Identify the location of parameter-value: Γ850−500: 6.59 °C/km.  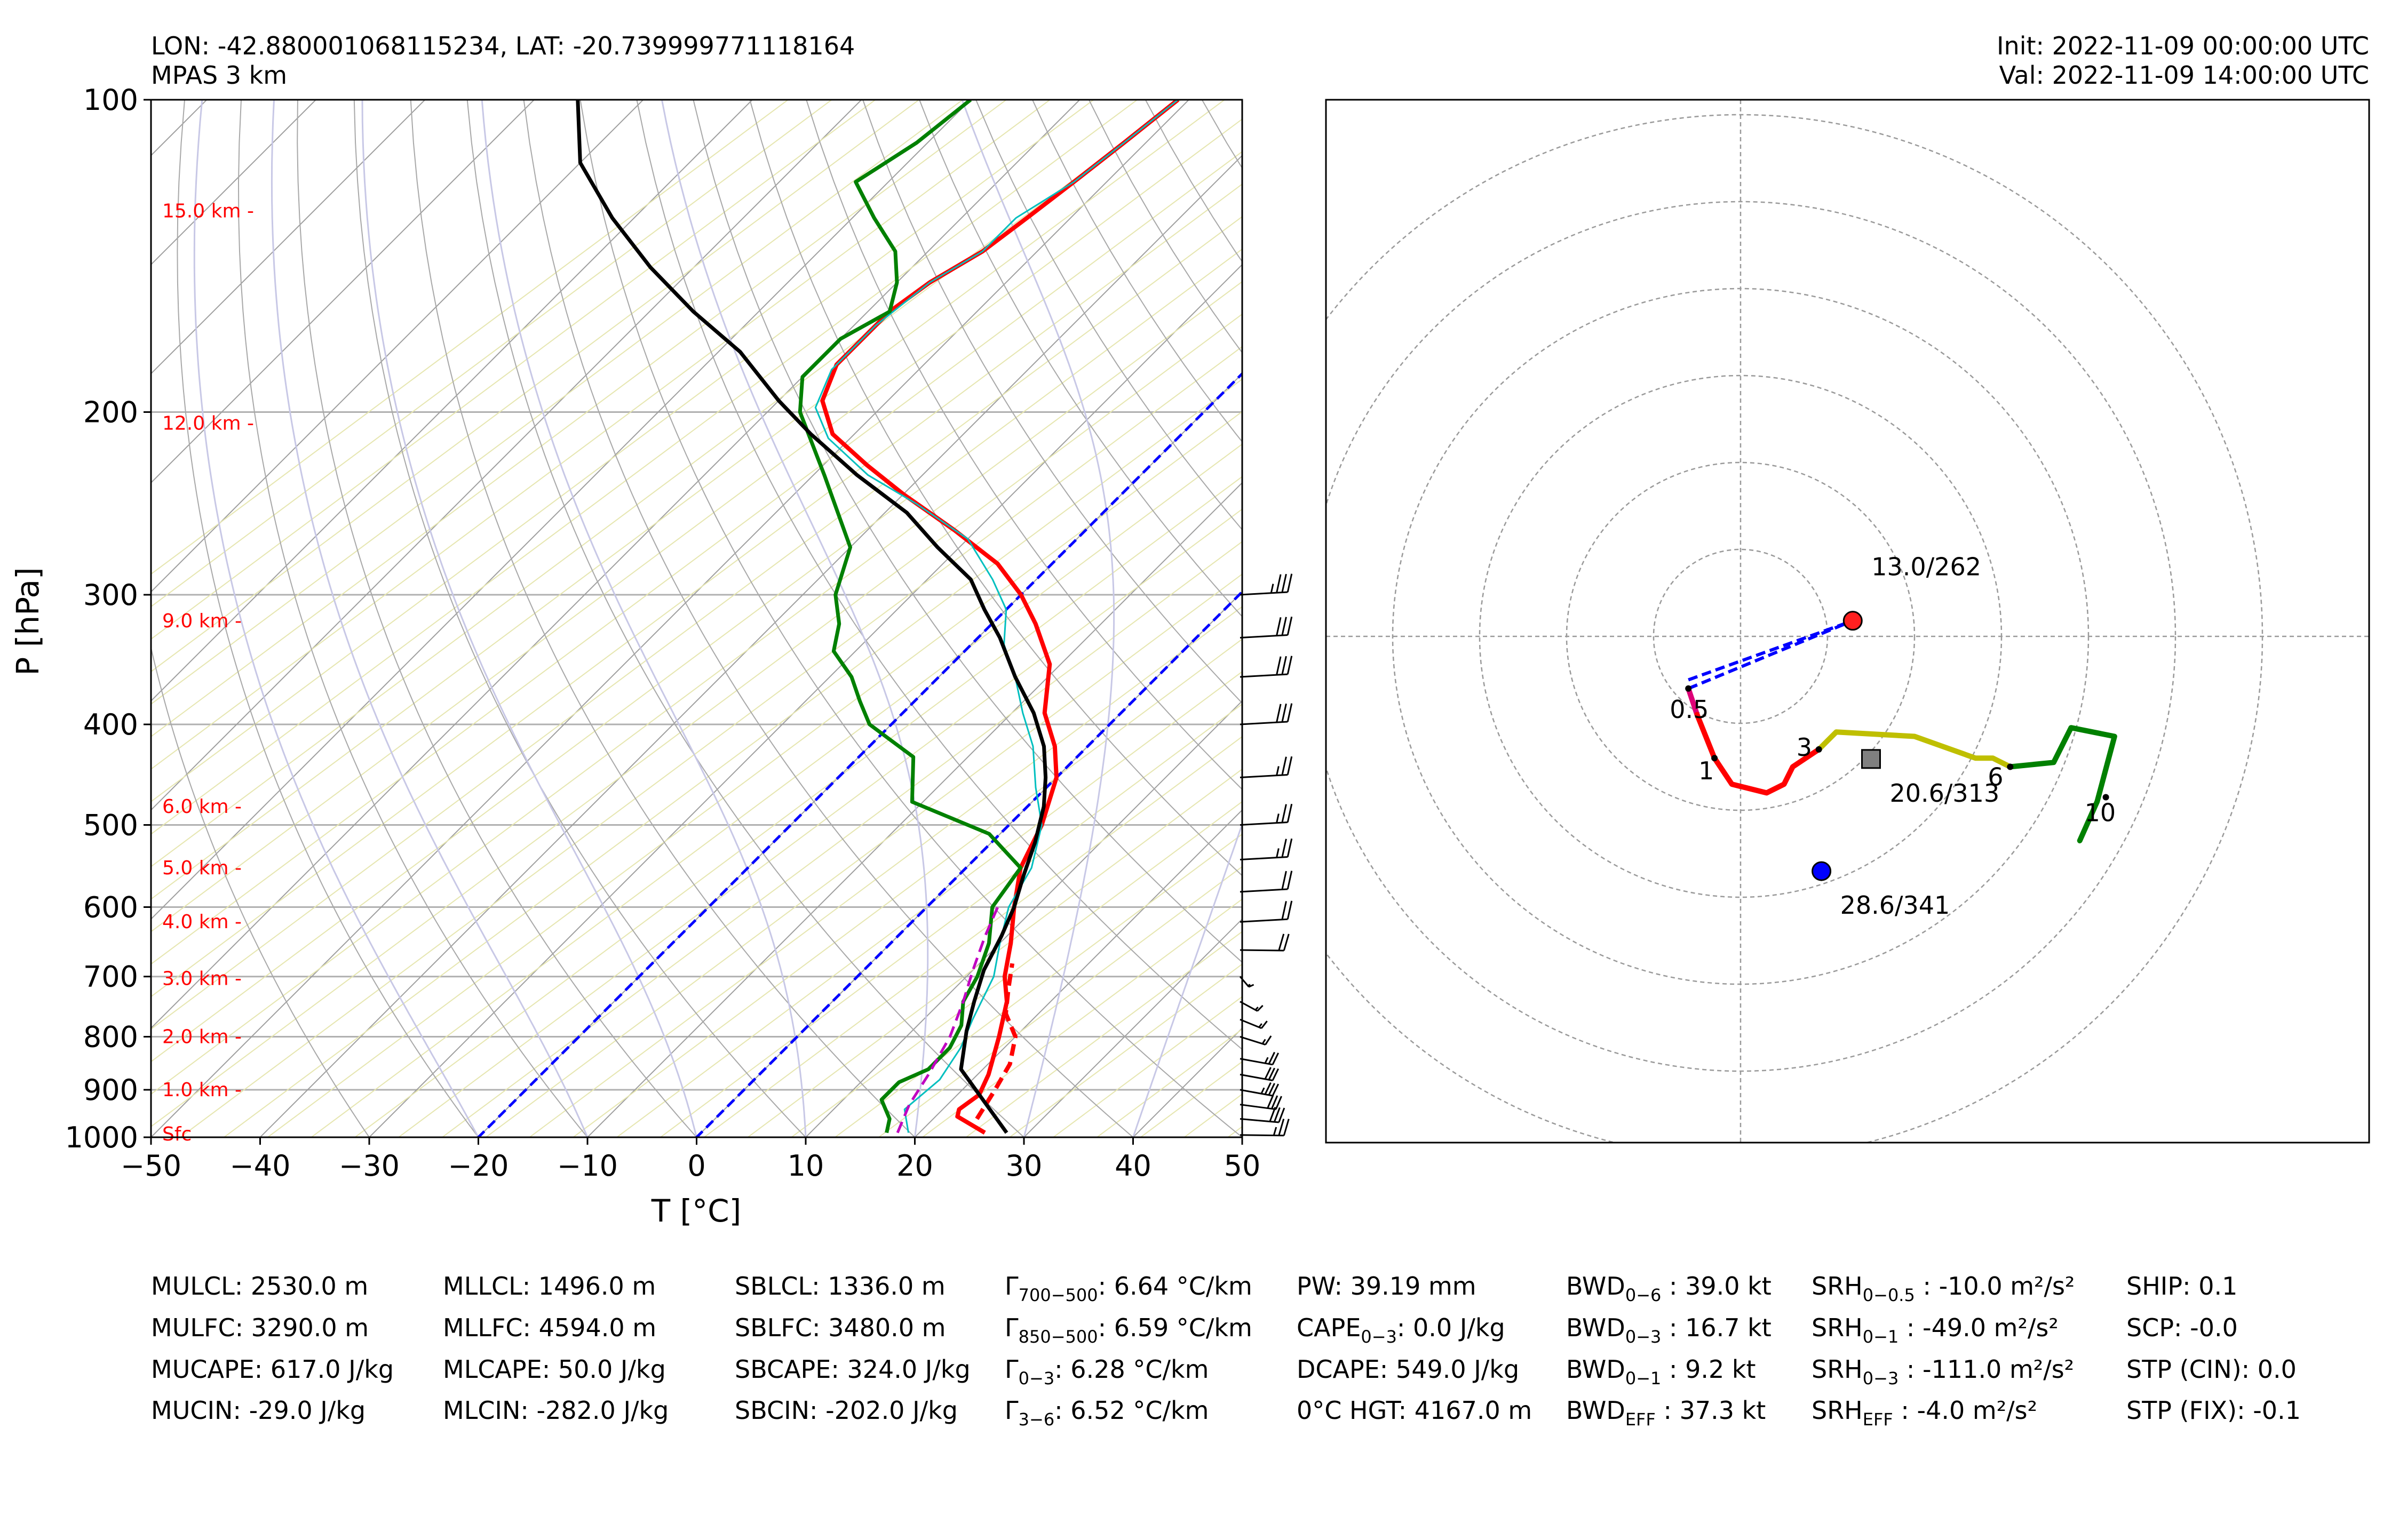
(1128, 1330).